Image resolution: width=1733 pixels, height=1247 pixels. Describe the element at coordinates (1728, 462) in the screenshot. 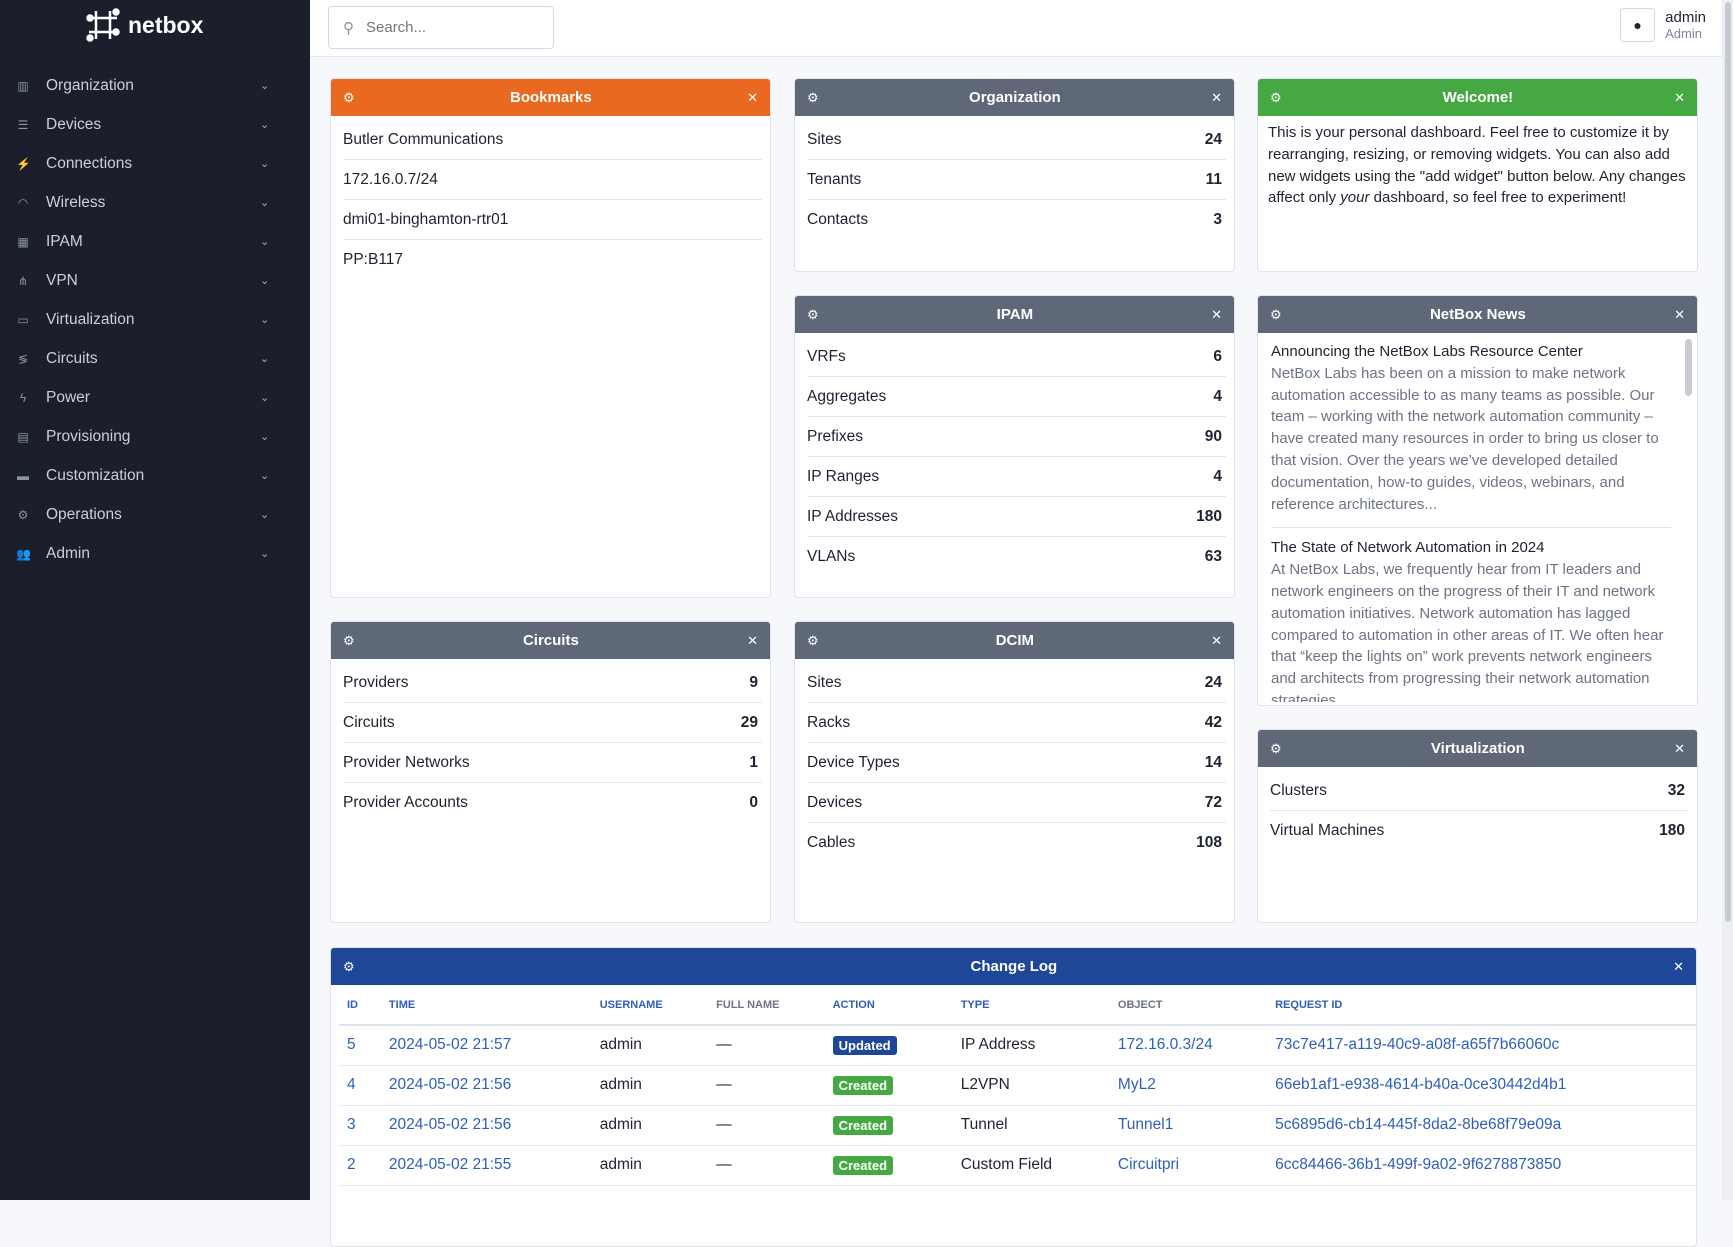

I see `scrollbar-thumb` at that location.